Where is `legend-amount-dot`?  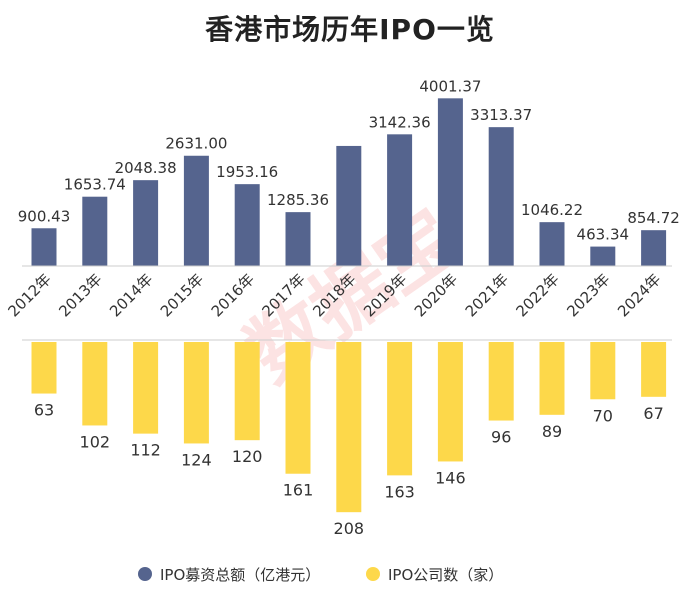
legend-amount-dot is located at coordinates (145, 574).